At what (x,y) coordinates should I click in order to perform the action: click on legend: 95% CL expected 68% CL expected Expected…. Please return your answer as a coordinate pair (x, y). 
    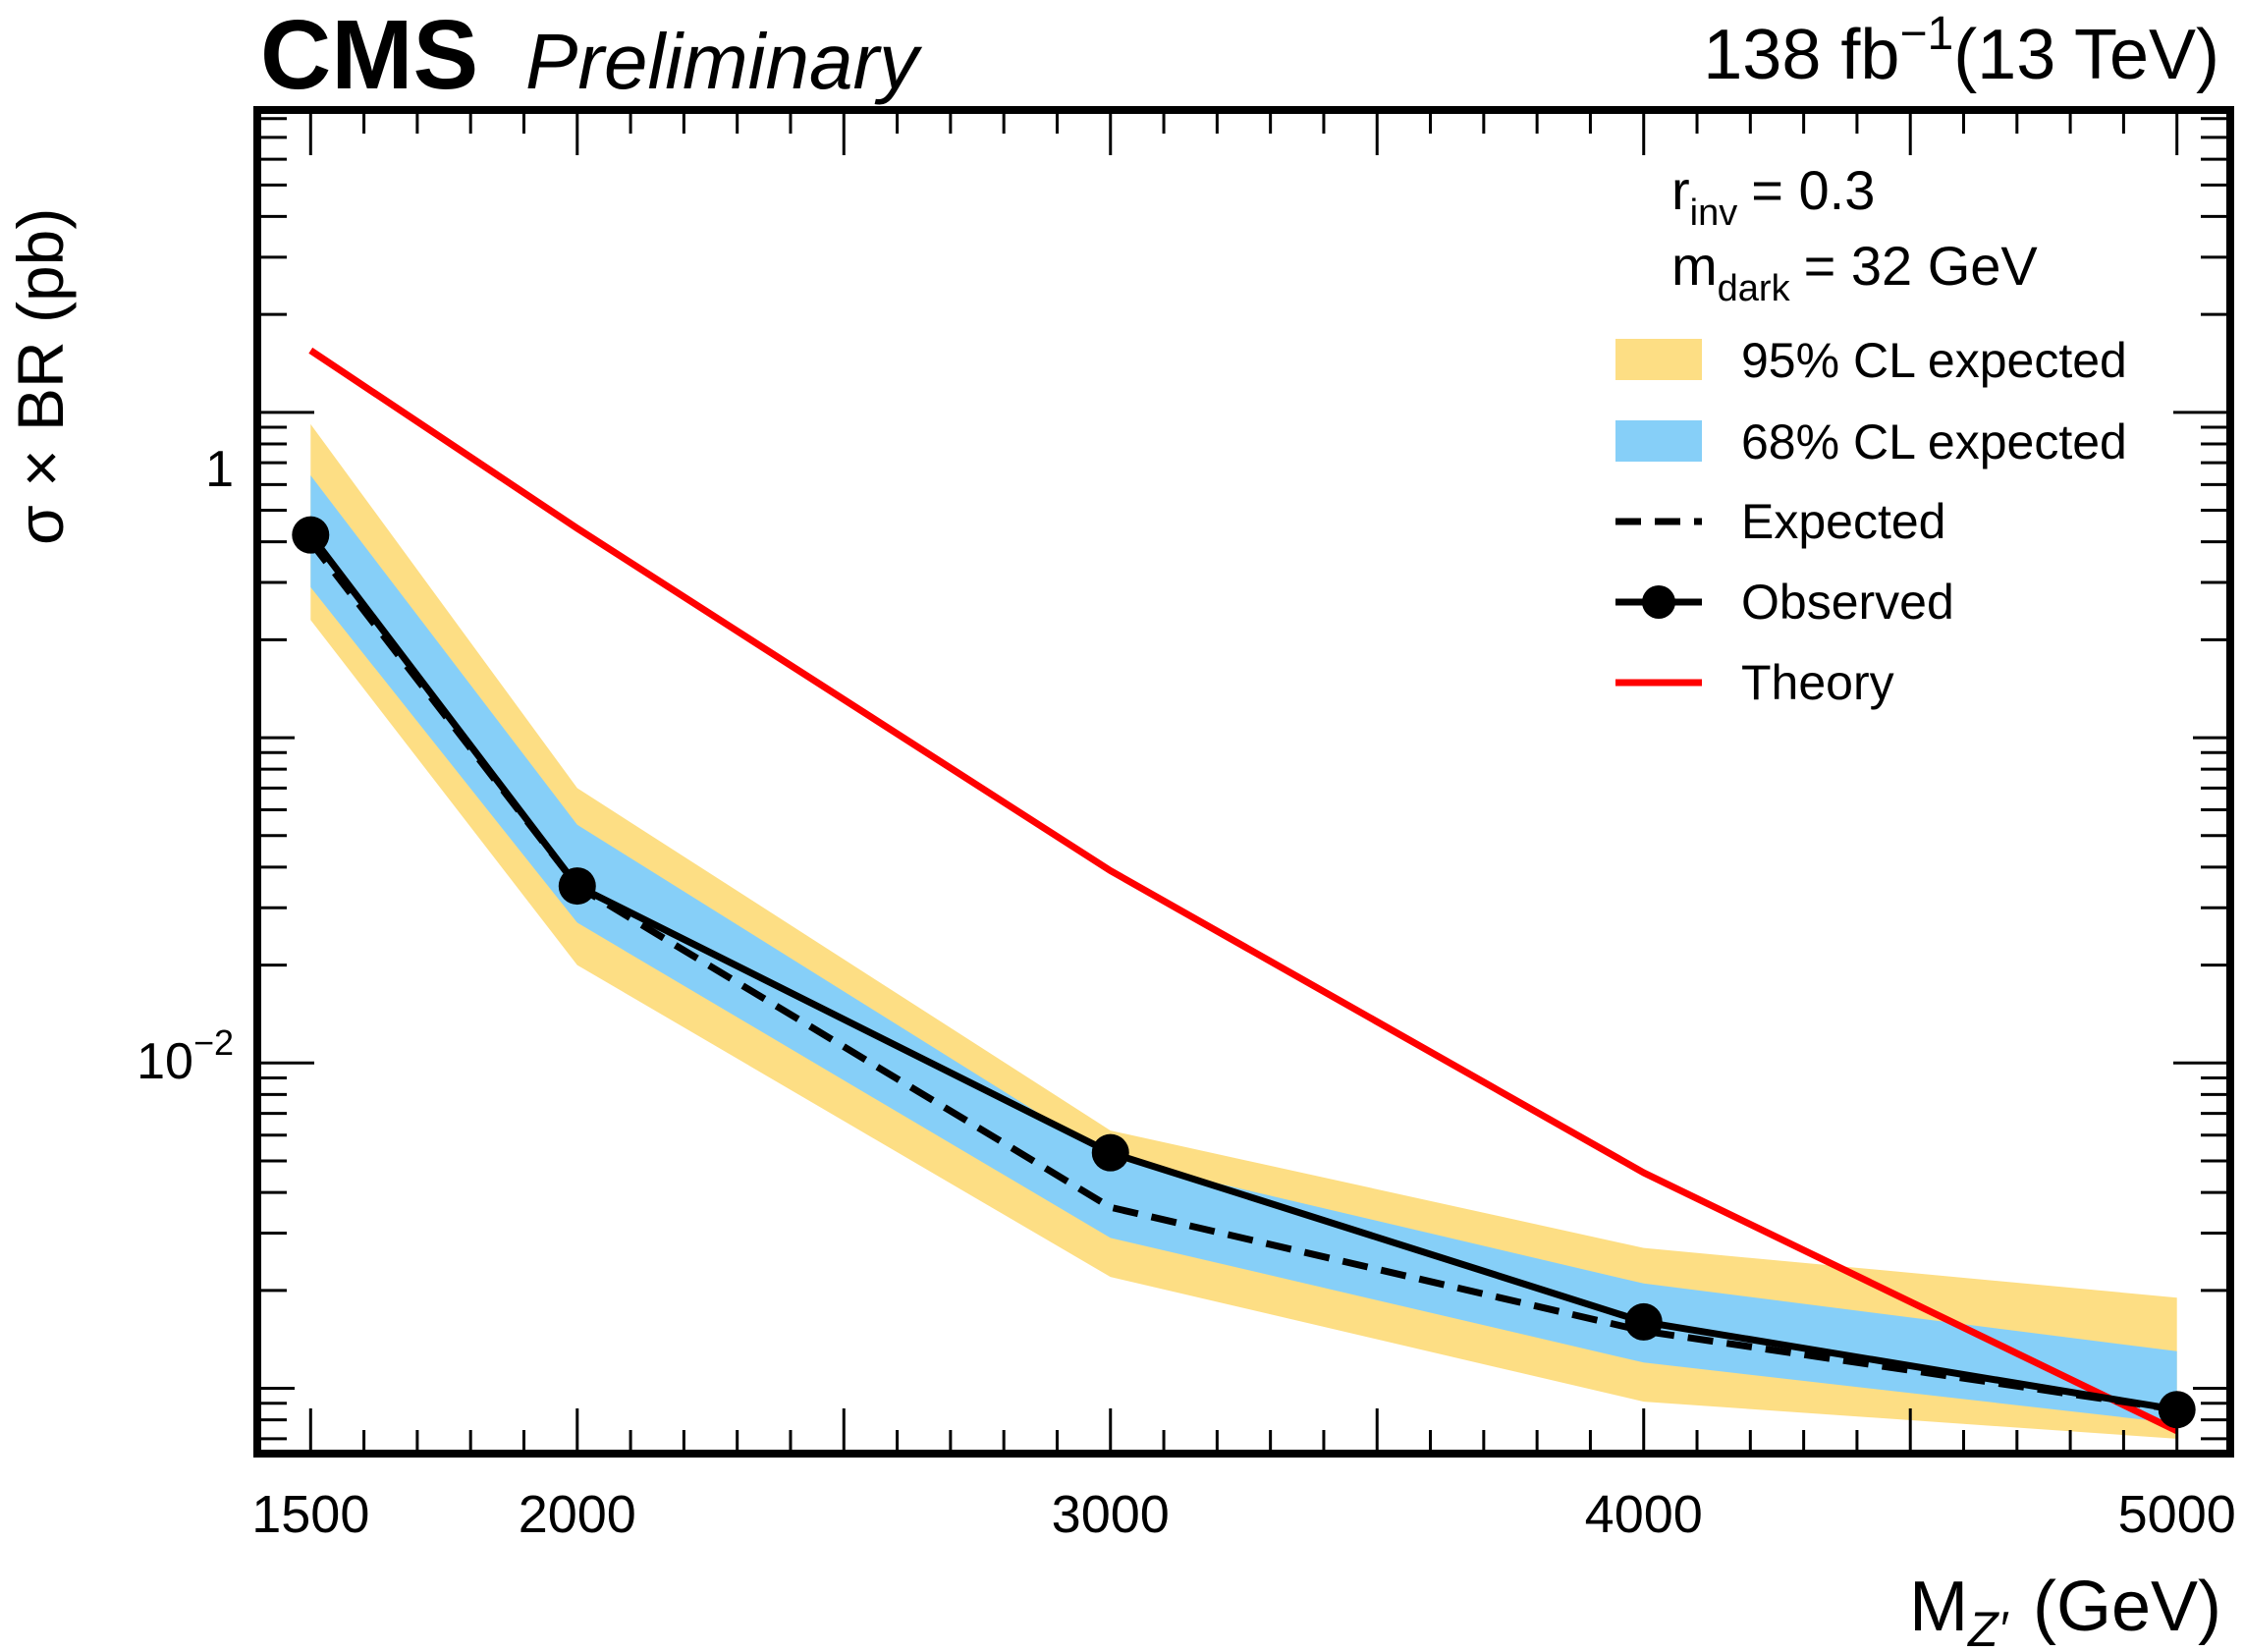
    Looking at the image, I should click on (1871, 521).